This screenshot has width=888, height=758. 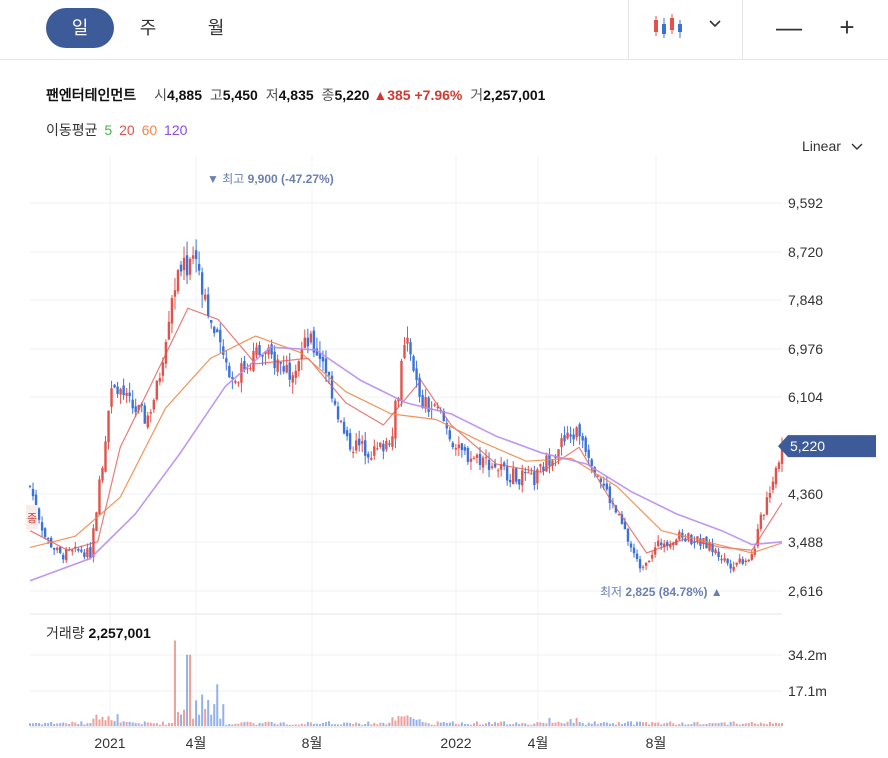 I want to click on tab-weekly: 주, so click(x=148, y=28).